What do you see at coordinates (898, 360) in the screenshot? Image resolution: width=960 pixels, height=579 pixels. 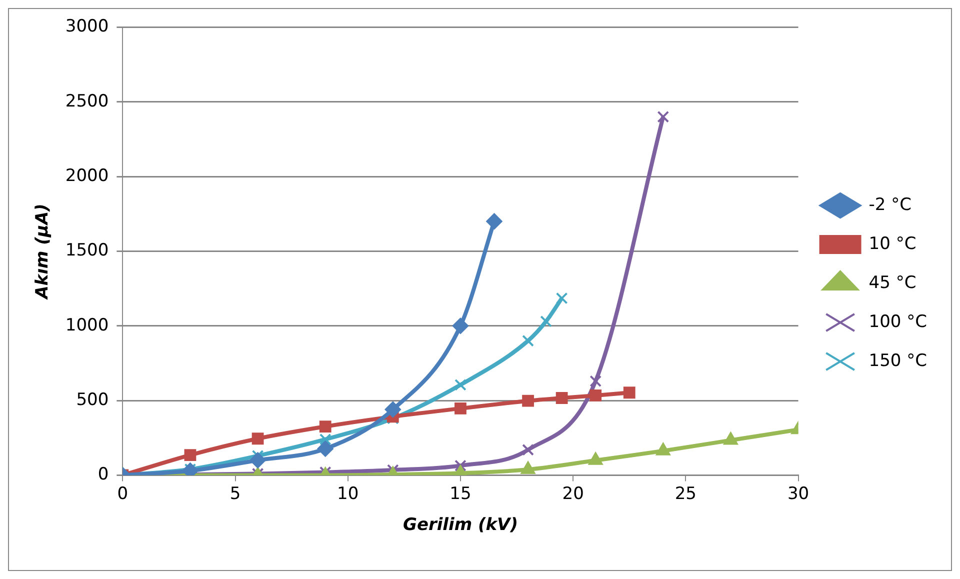 I see `legend-label: 150 °C` at bounding box center [898, 360].